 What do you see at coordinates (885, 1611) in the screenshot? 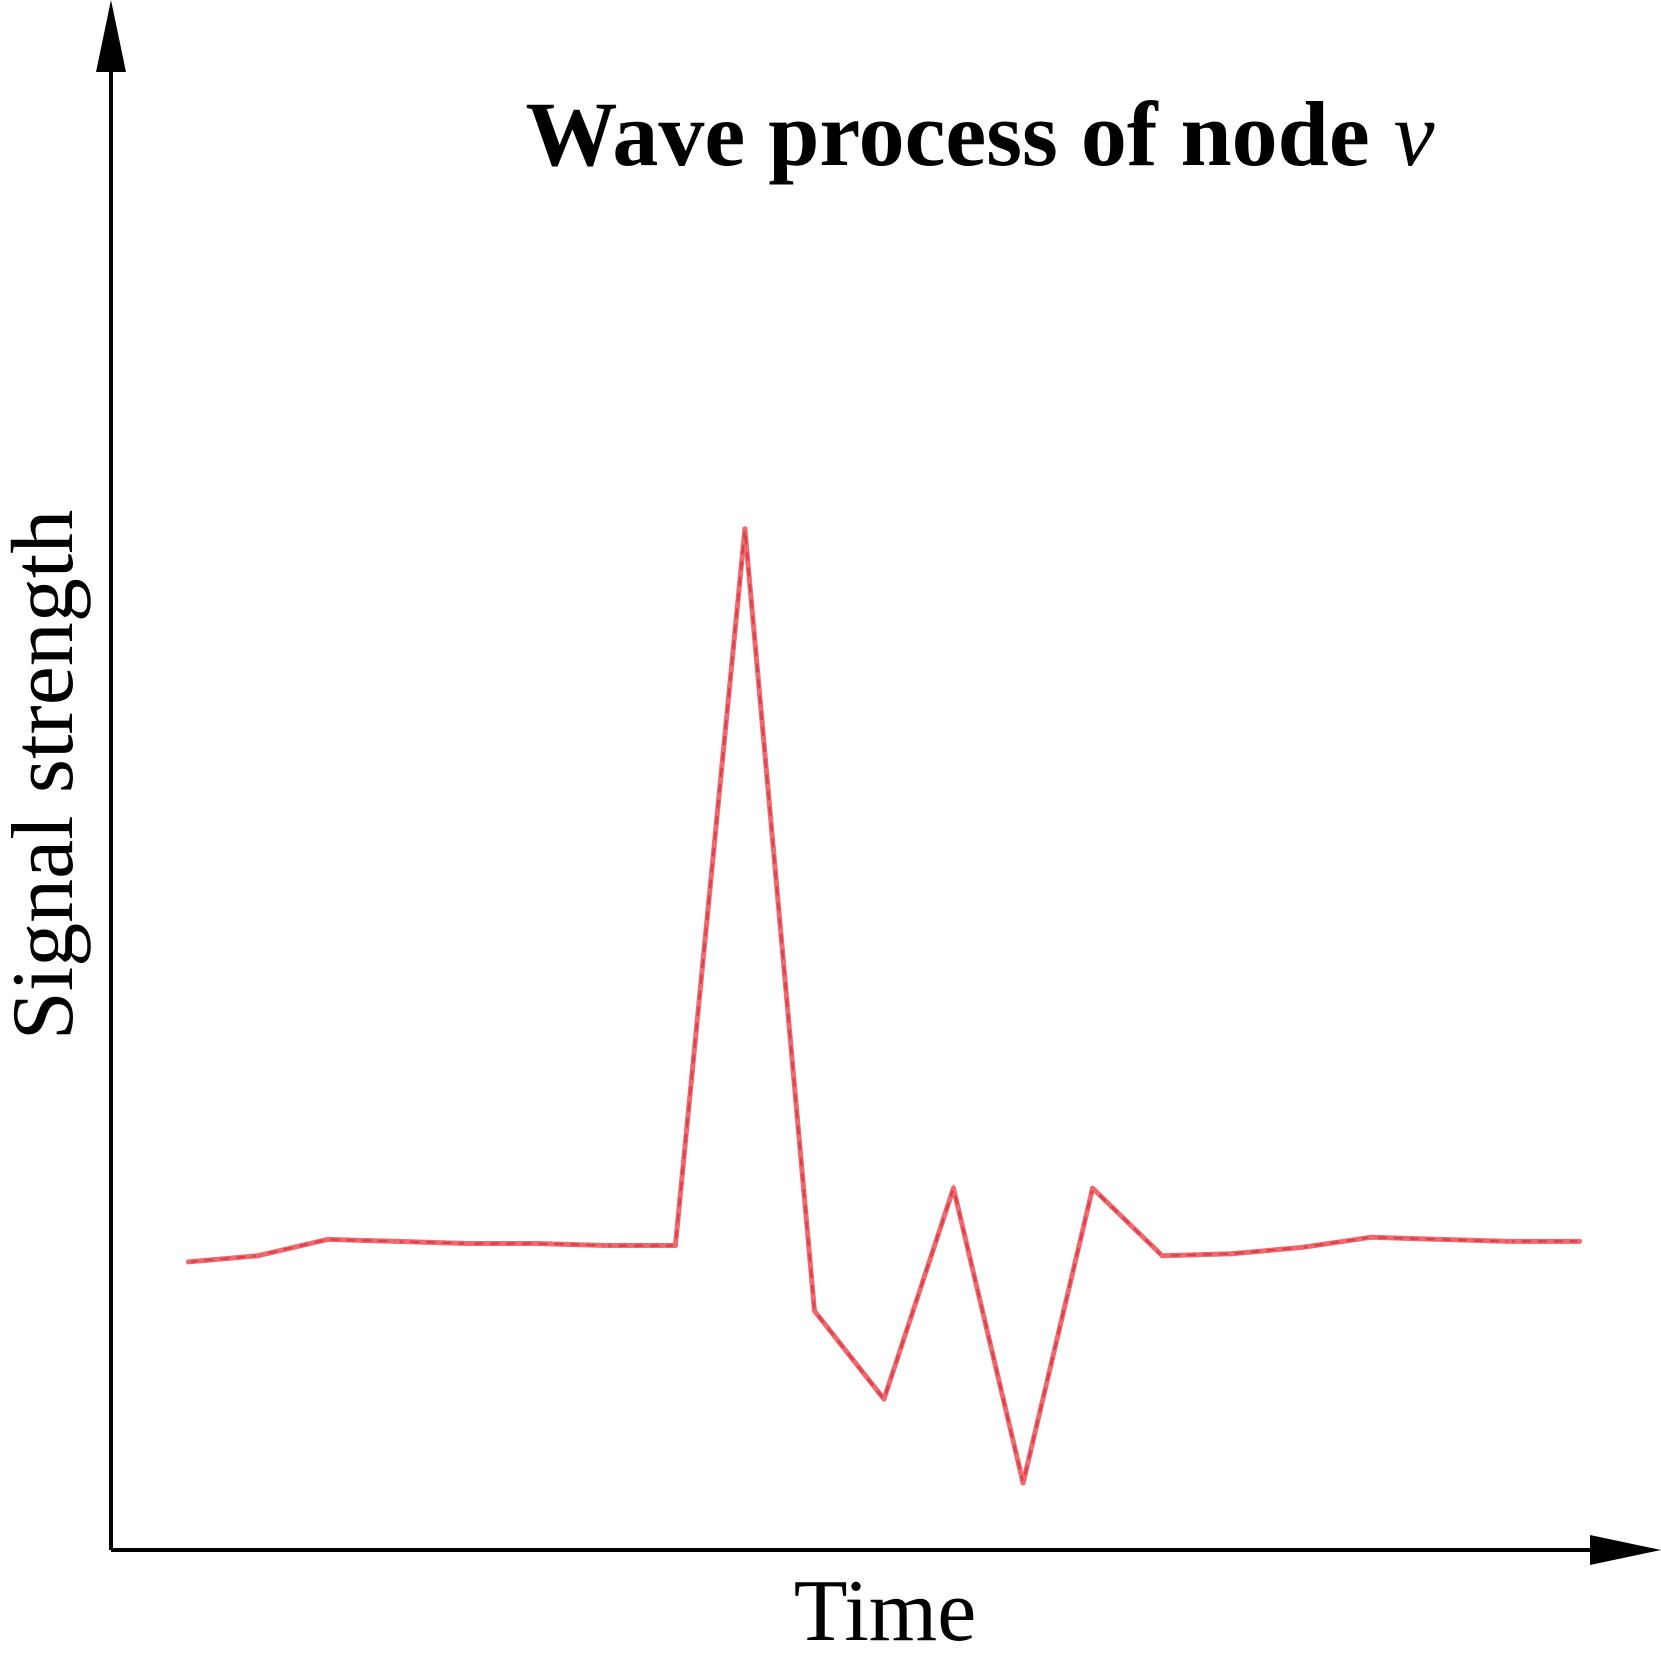
I see `x-axis-label: Time` at bounding box center [885, 1611].